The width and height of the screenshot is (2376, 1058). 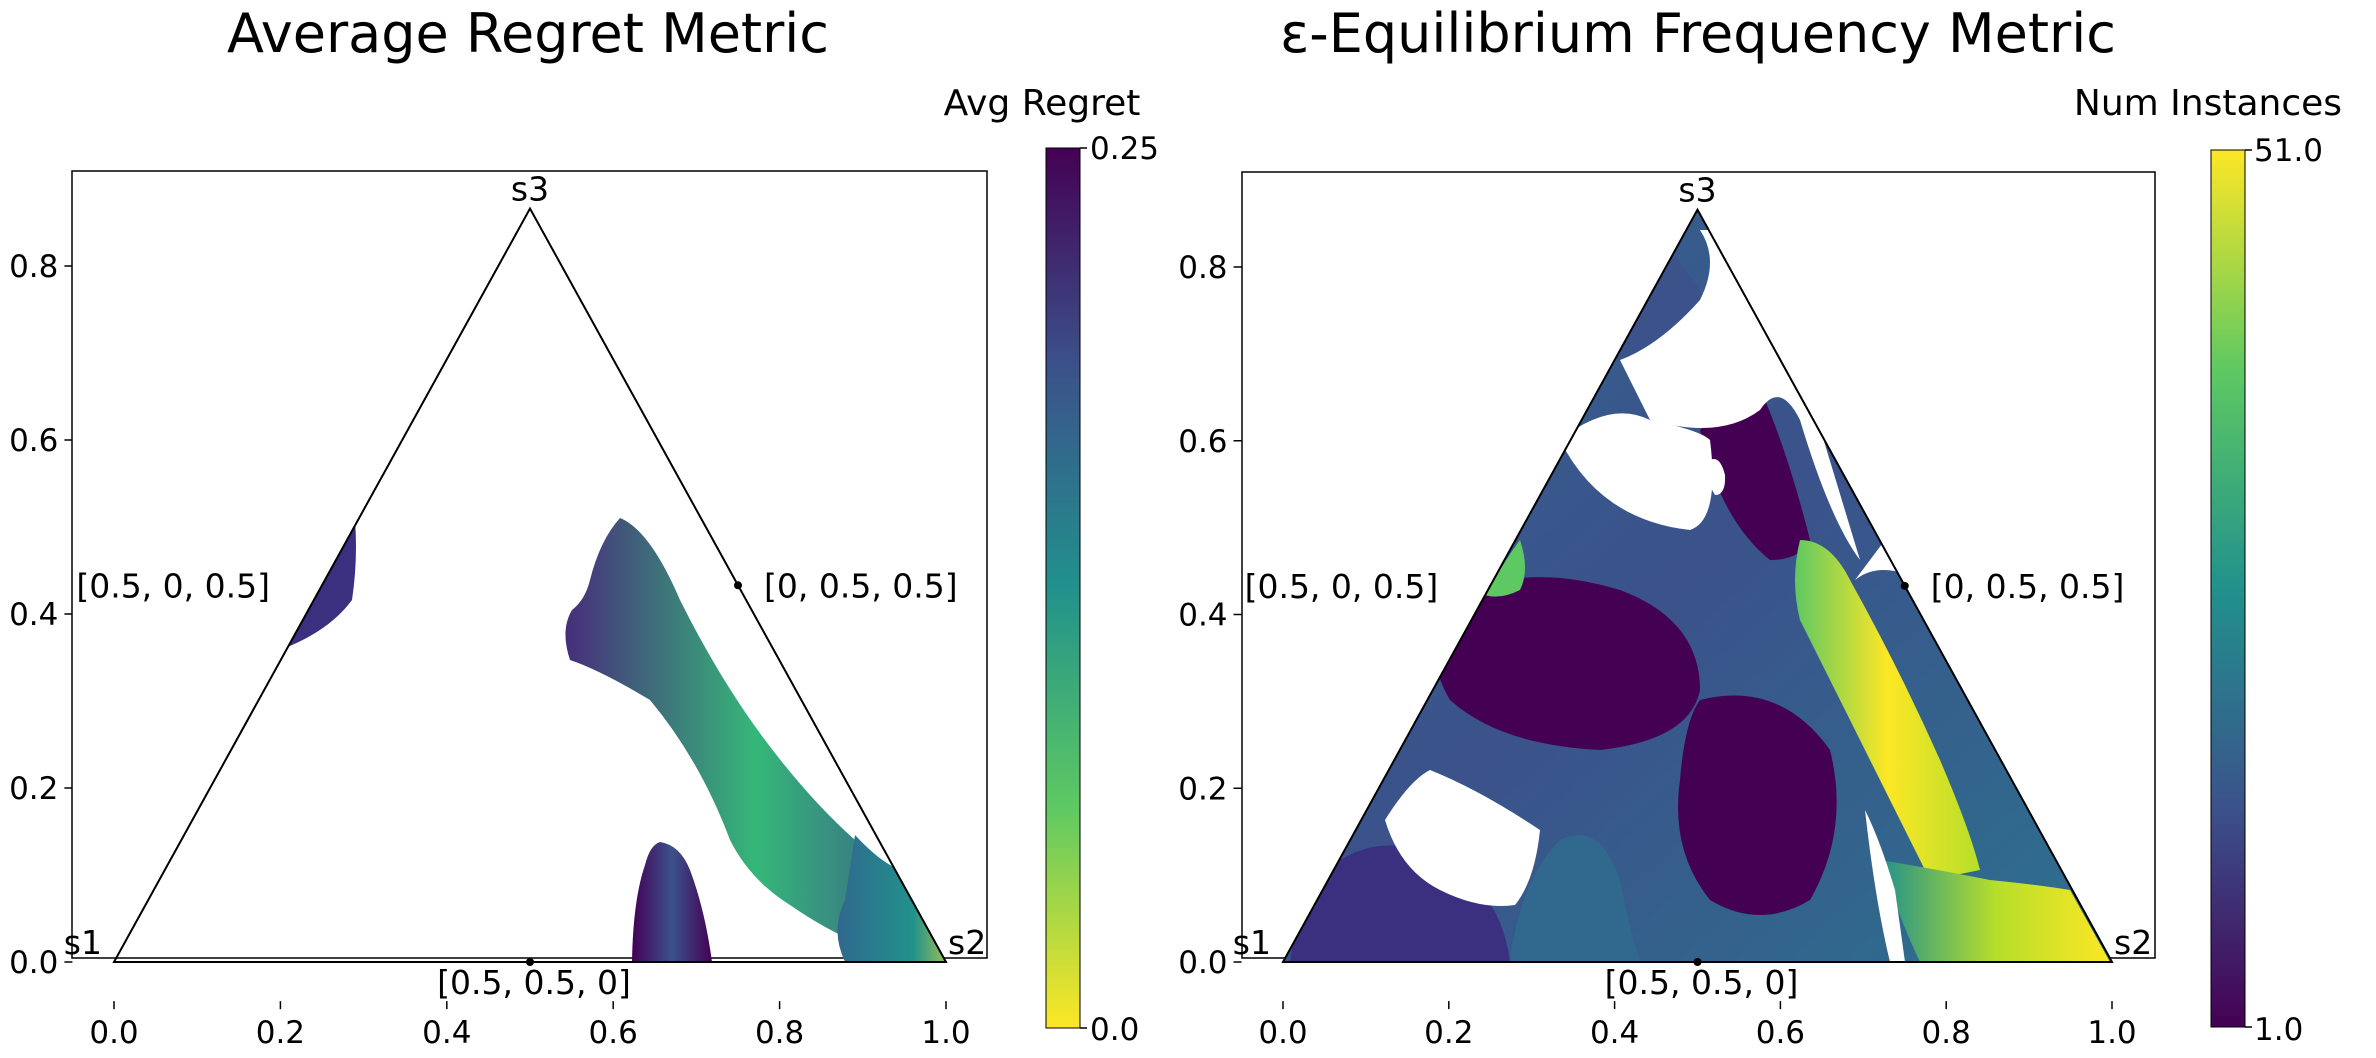 I want to click on chart-right-region-top-lobe, so click(x=1755, y=479).